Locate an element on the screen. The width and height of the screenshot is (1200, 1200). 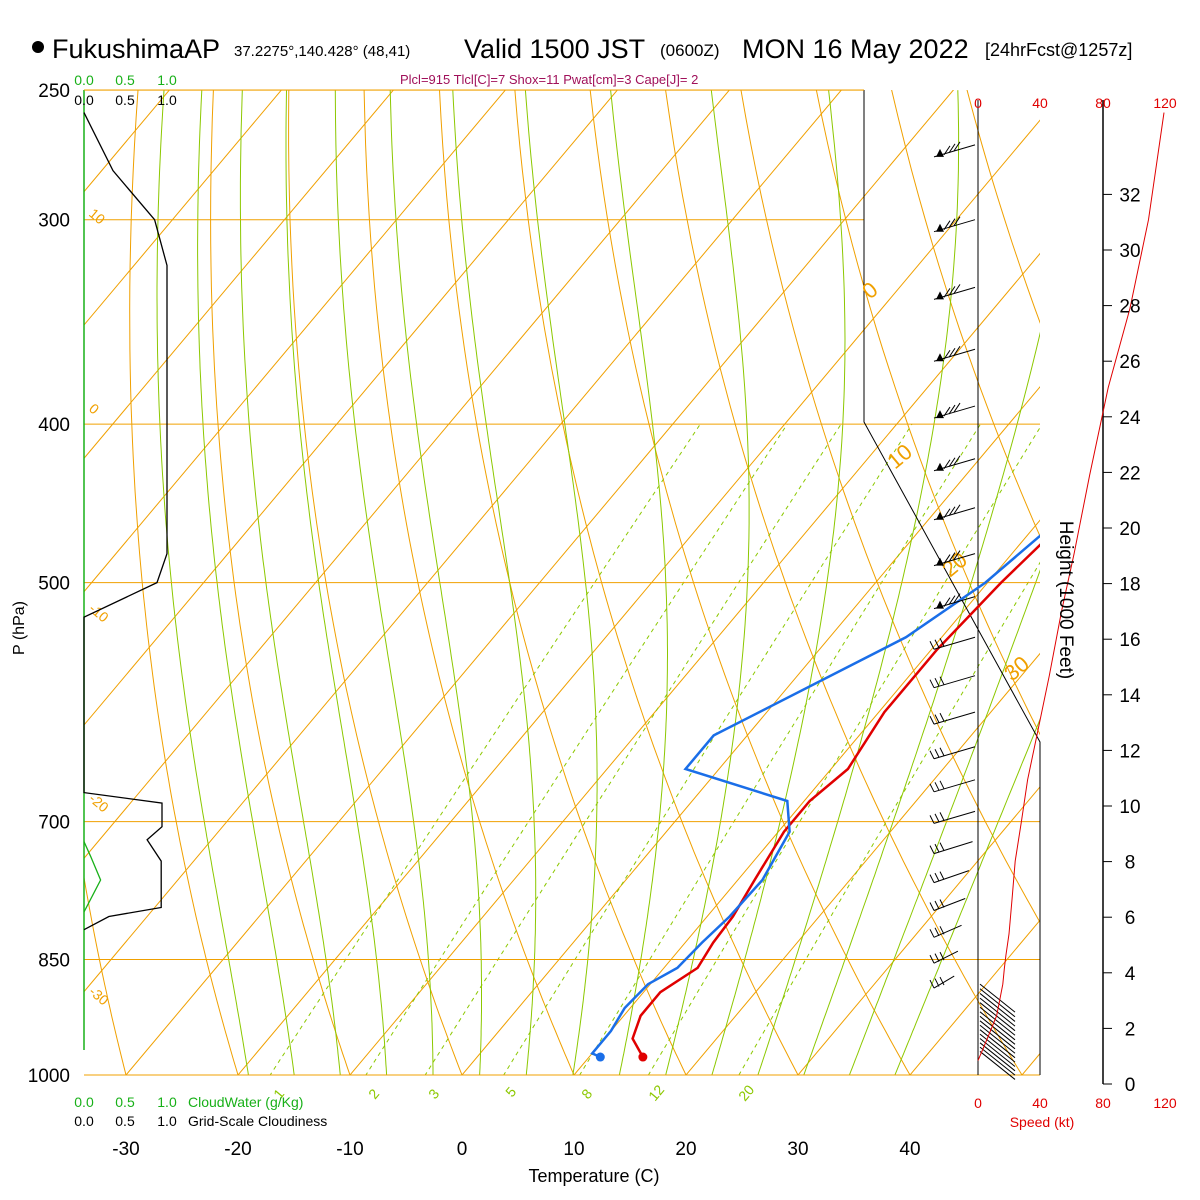
height-tick-label: 6 is located at coordinates (1130, 918).